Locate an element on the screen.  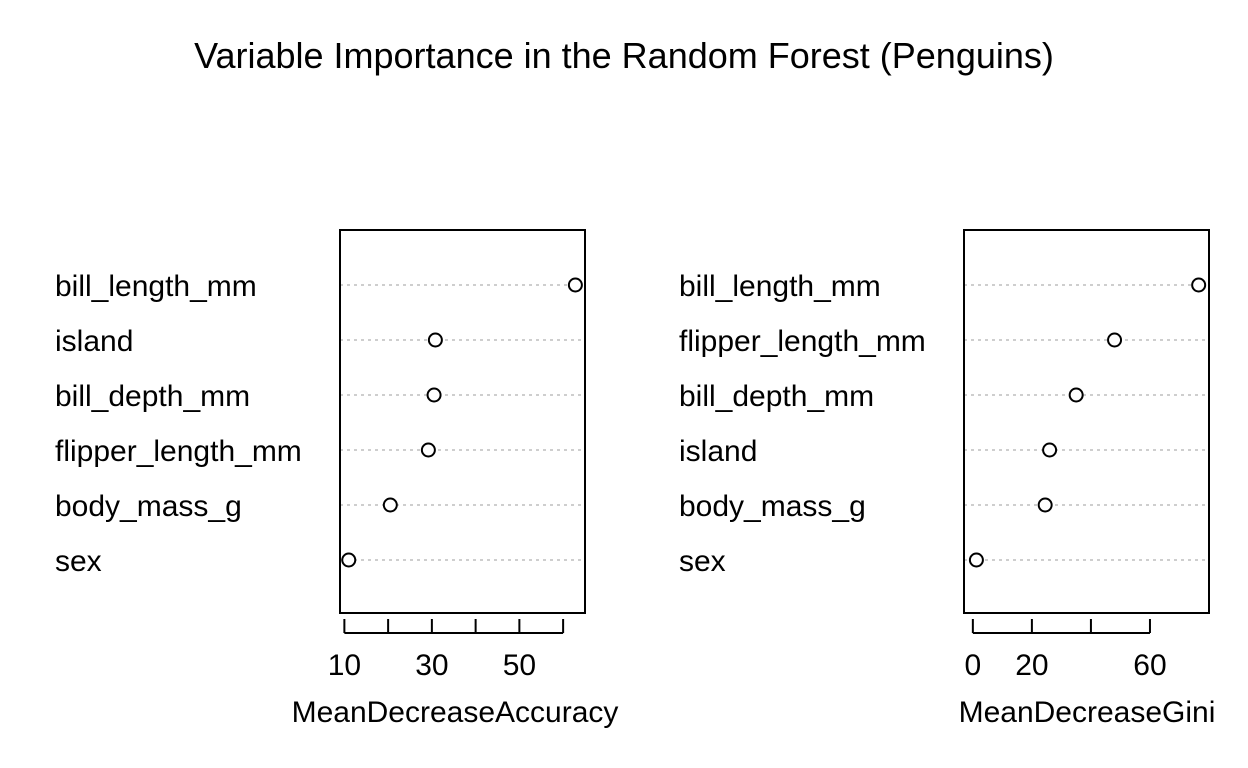
x-tick-label: 60 is located at coordinates (1149, 665).